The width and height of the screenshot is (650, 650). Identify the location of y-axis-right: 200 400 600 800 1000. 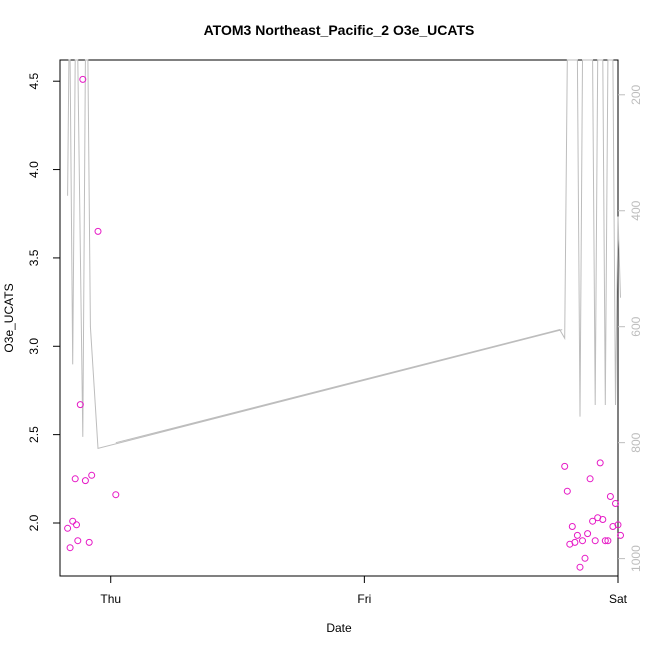
(630, 328).